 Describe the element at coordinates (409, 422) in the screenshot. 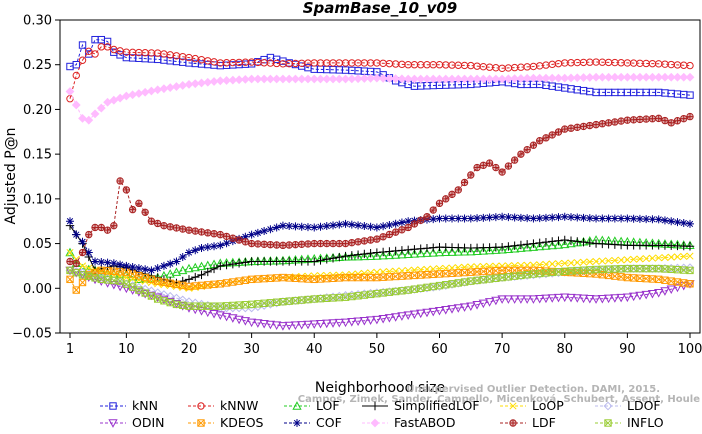

I see `legend-item-fastabod: FastABOD` at that location.